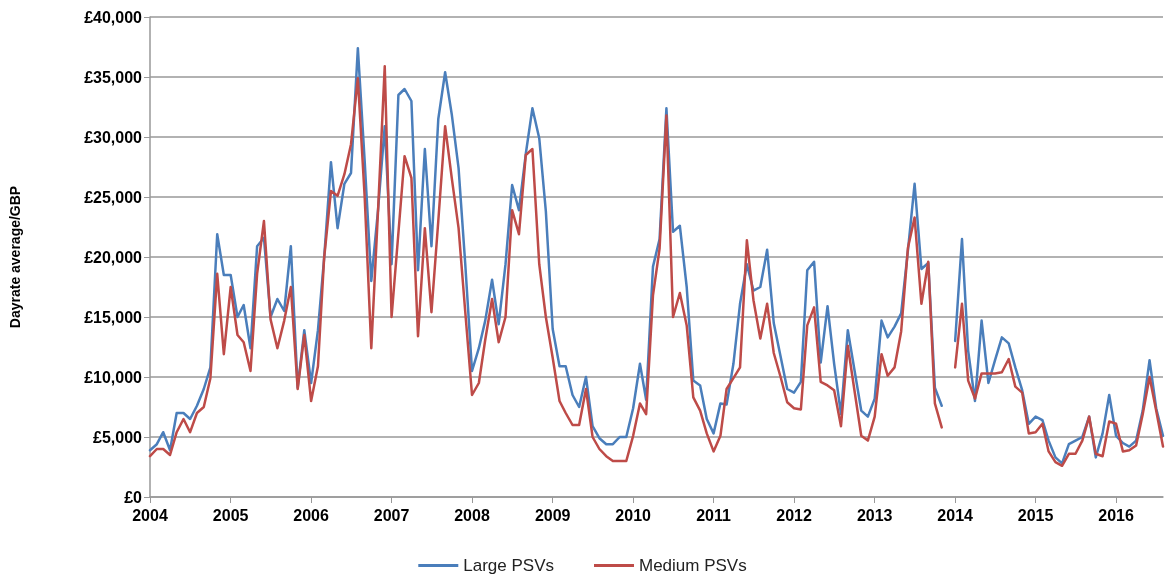  What do you see at coordinates (118, 437) in the screenshot?
I see `y-tick-label: £5,000` at bounding box center [118, 437].